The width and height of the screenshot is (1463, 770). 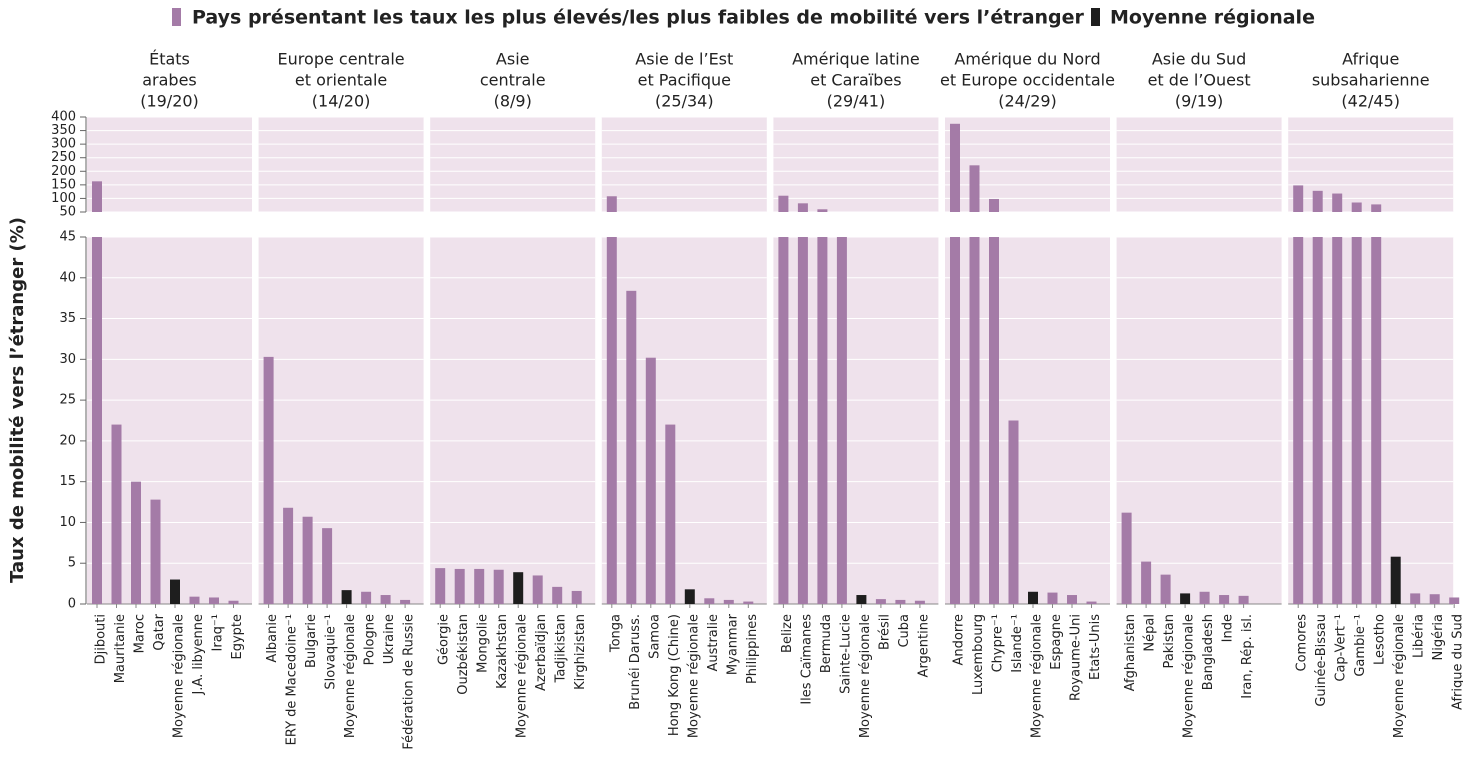 I want to click on x-tick-label: Brunéi Daruss., so click(x=635, y=662).